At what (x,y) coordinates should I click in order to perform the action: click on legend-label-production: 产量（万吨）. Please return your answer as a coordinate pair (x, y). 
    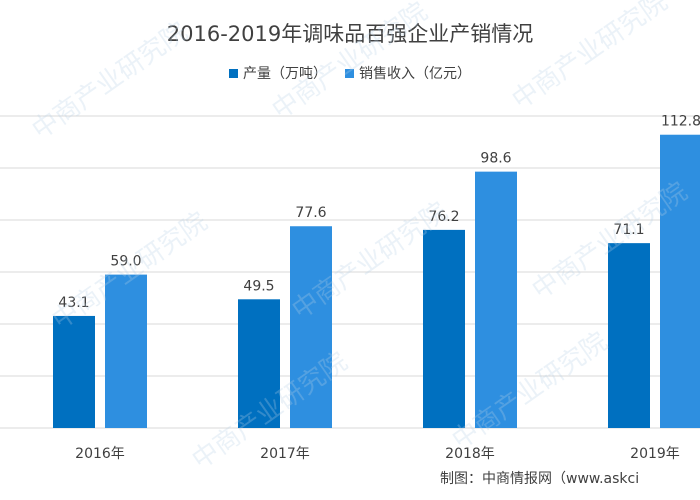
    Looking at the image, I should click on (285, 74).